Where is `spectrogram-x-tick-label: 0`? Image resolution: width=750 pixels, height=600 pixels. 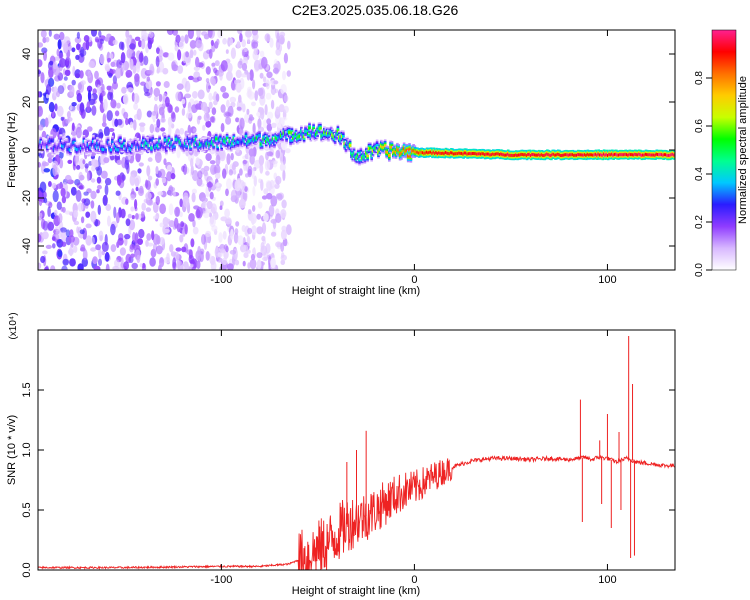 spectrogram-x-tick-label: 0 is located at coordinates (414, 280).